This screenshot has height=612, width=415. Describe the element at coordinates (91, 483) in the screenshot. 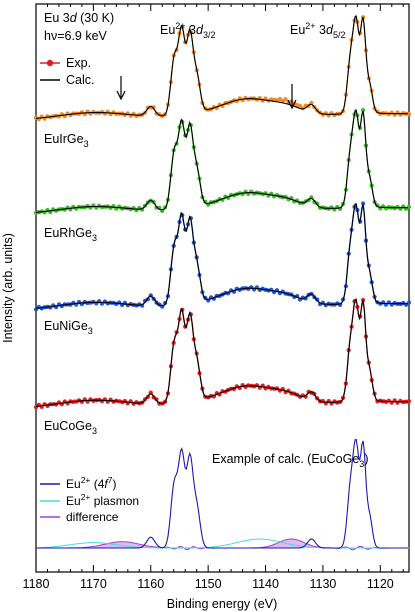

I see `legend-eu4f-label: Eu2+ (4f7)` at that location.